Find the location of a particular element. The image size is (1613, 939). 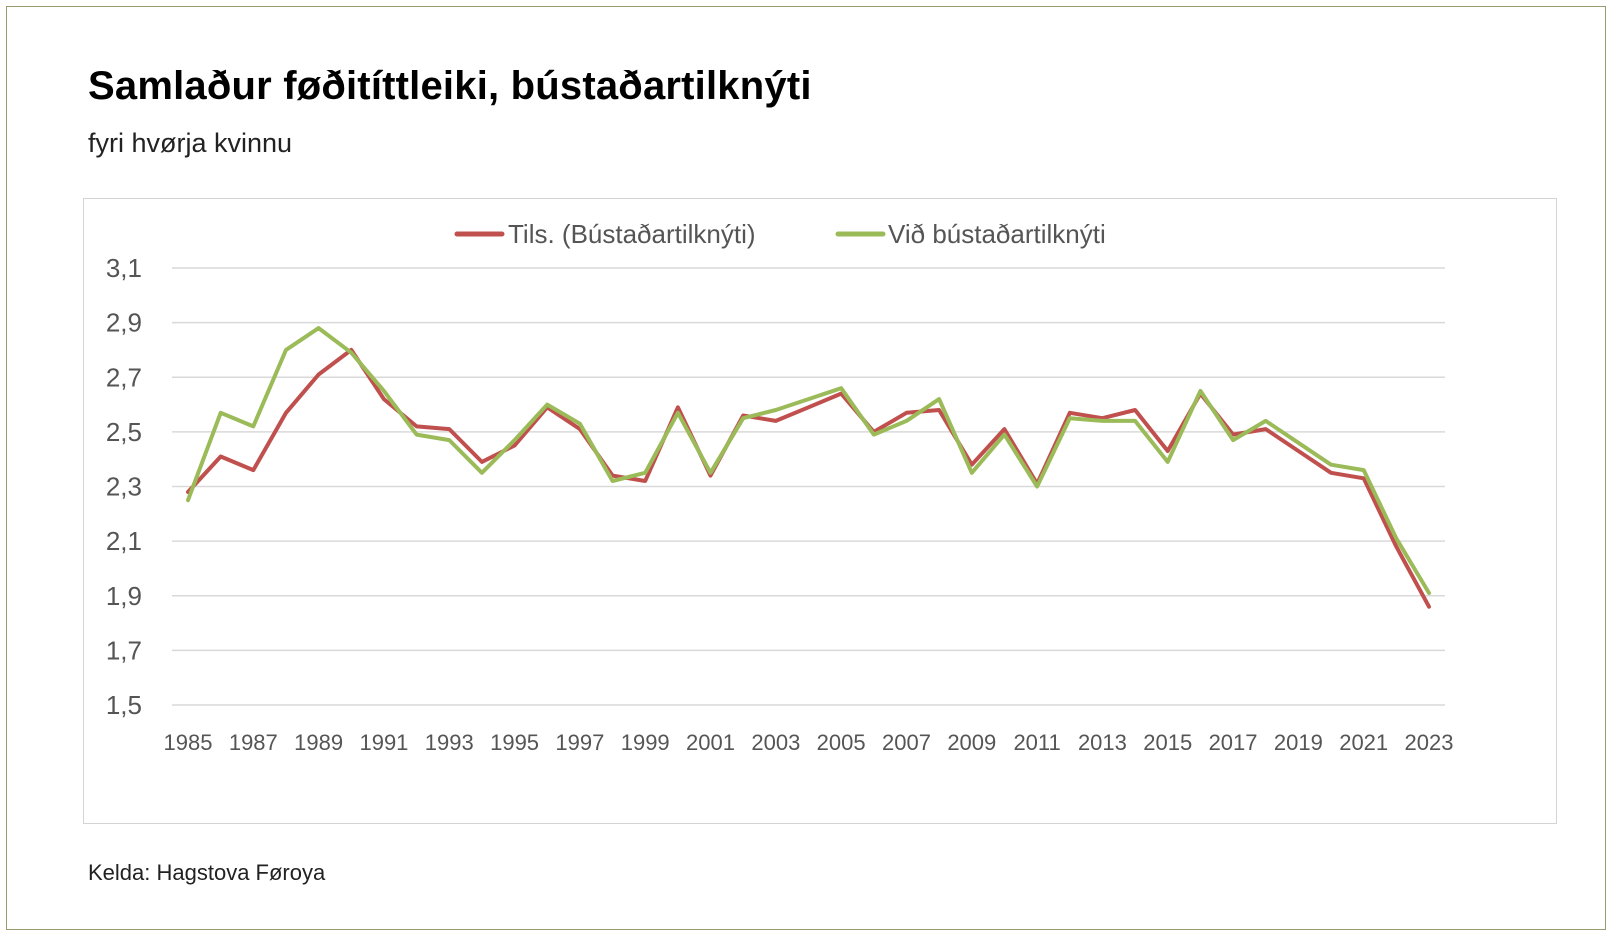

source-note: Kelda: Hagstova Føroya is located at coordinates (207, 872).